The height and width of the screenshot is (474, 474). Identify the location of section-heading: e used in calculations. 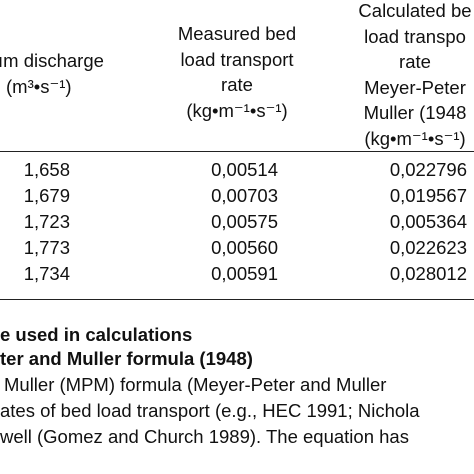
(96, 334).